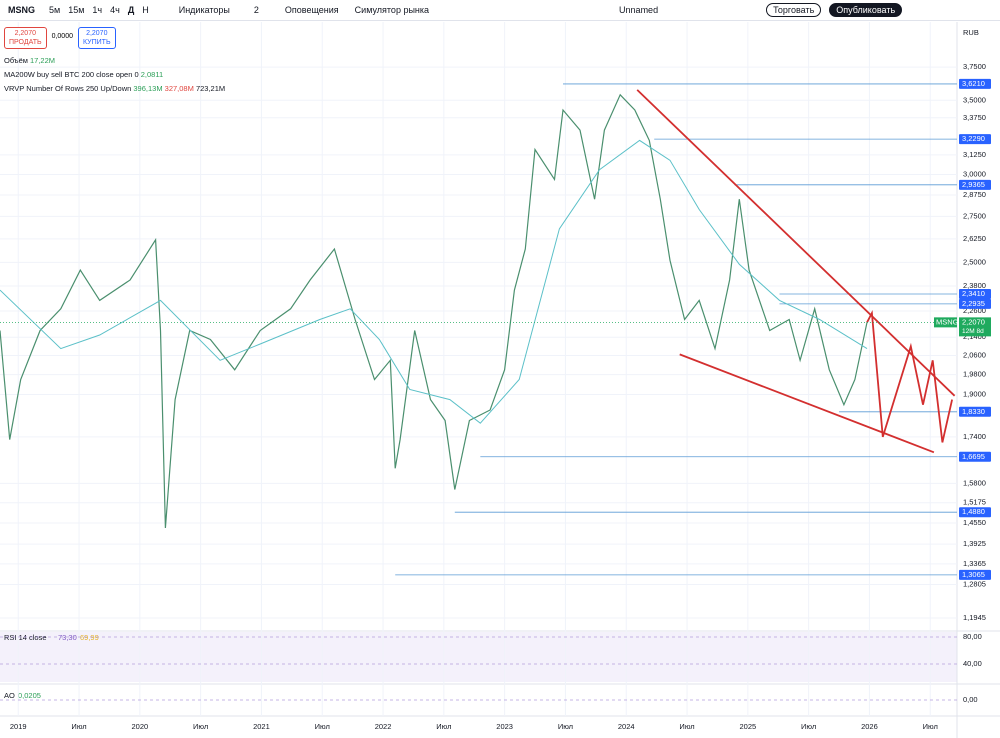 The image size is (1000, 738). I want to click on legend-value: 723,21M, so click(210, 88).